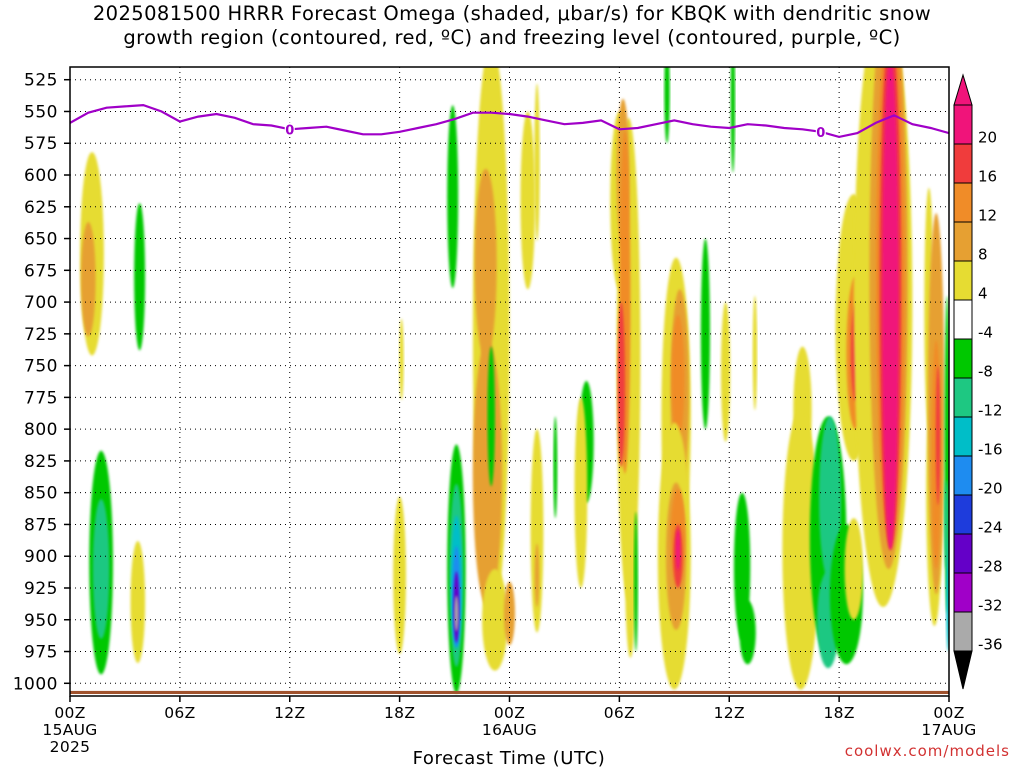 The height and width of the screenshot is (768, 1024). I want to click on colorbar-label: -4, so click(985, 333).